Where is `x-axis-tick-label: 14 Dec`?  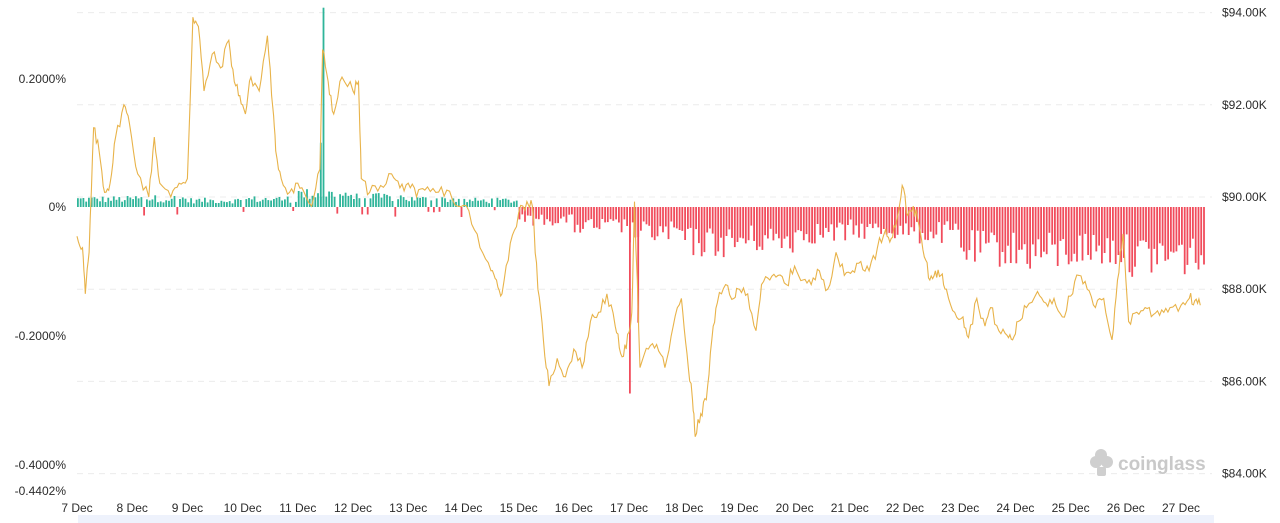
x-axis-tick-label: 14 Dec is located at coordinates (463, 508).